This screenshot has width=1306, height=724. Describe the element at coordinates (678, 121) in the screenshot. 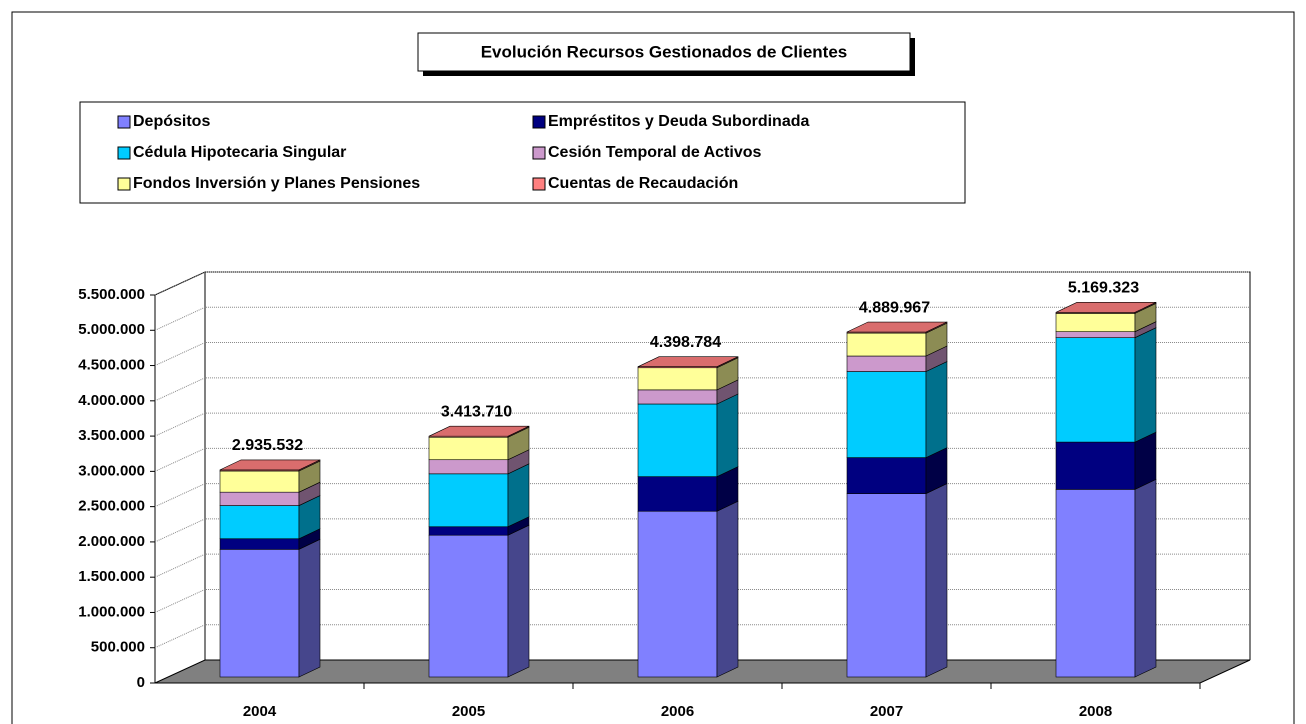

I see `legend-label: Empréstitos y Deuda Subordinada` at that location.